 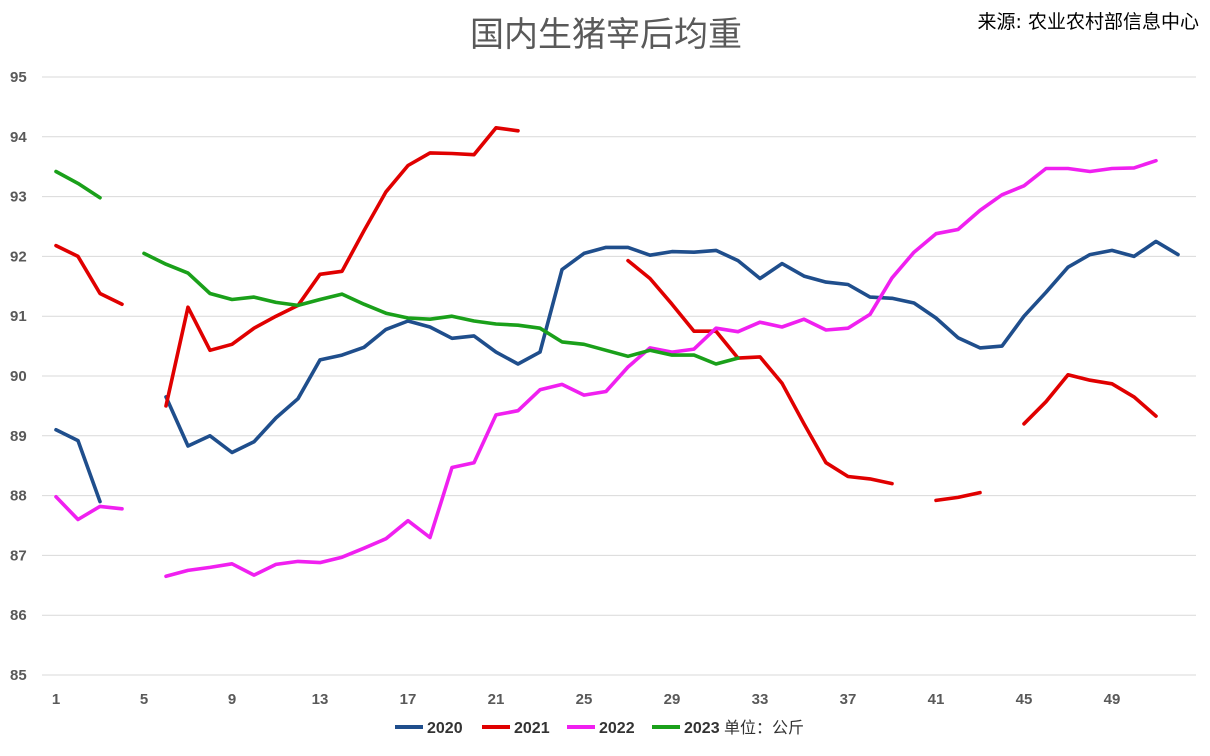 What do you see at coordinates (18, 555) in the screenshot?
I see `y-tick-label: 87` at bounding box center [18, 555].